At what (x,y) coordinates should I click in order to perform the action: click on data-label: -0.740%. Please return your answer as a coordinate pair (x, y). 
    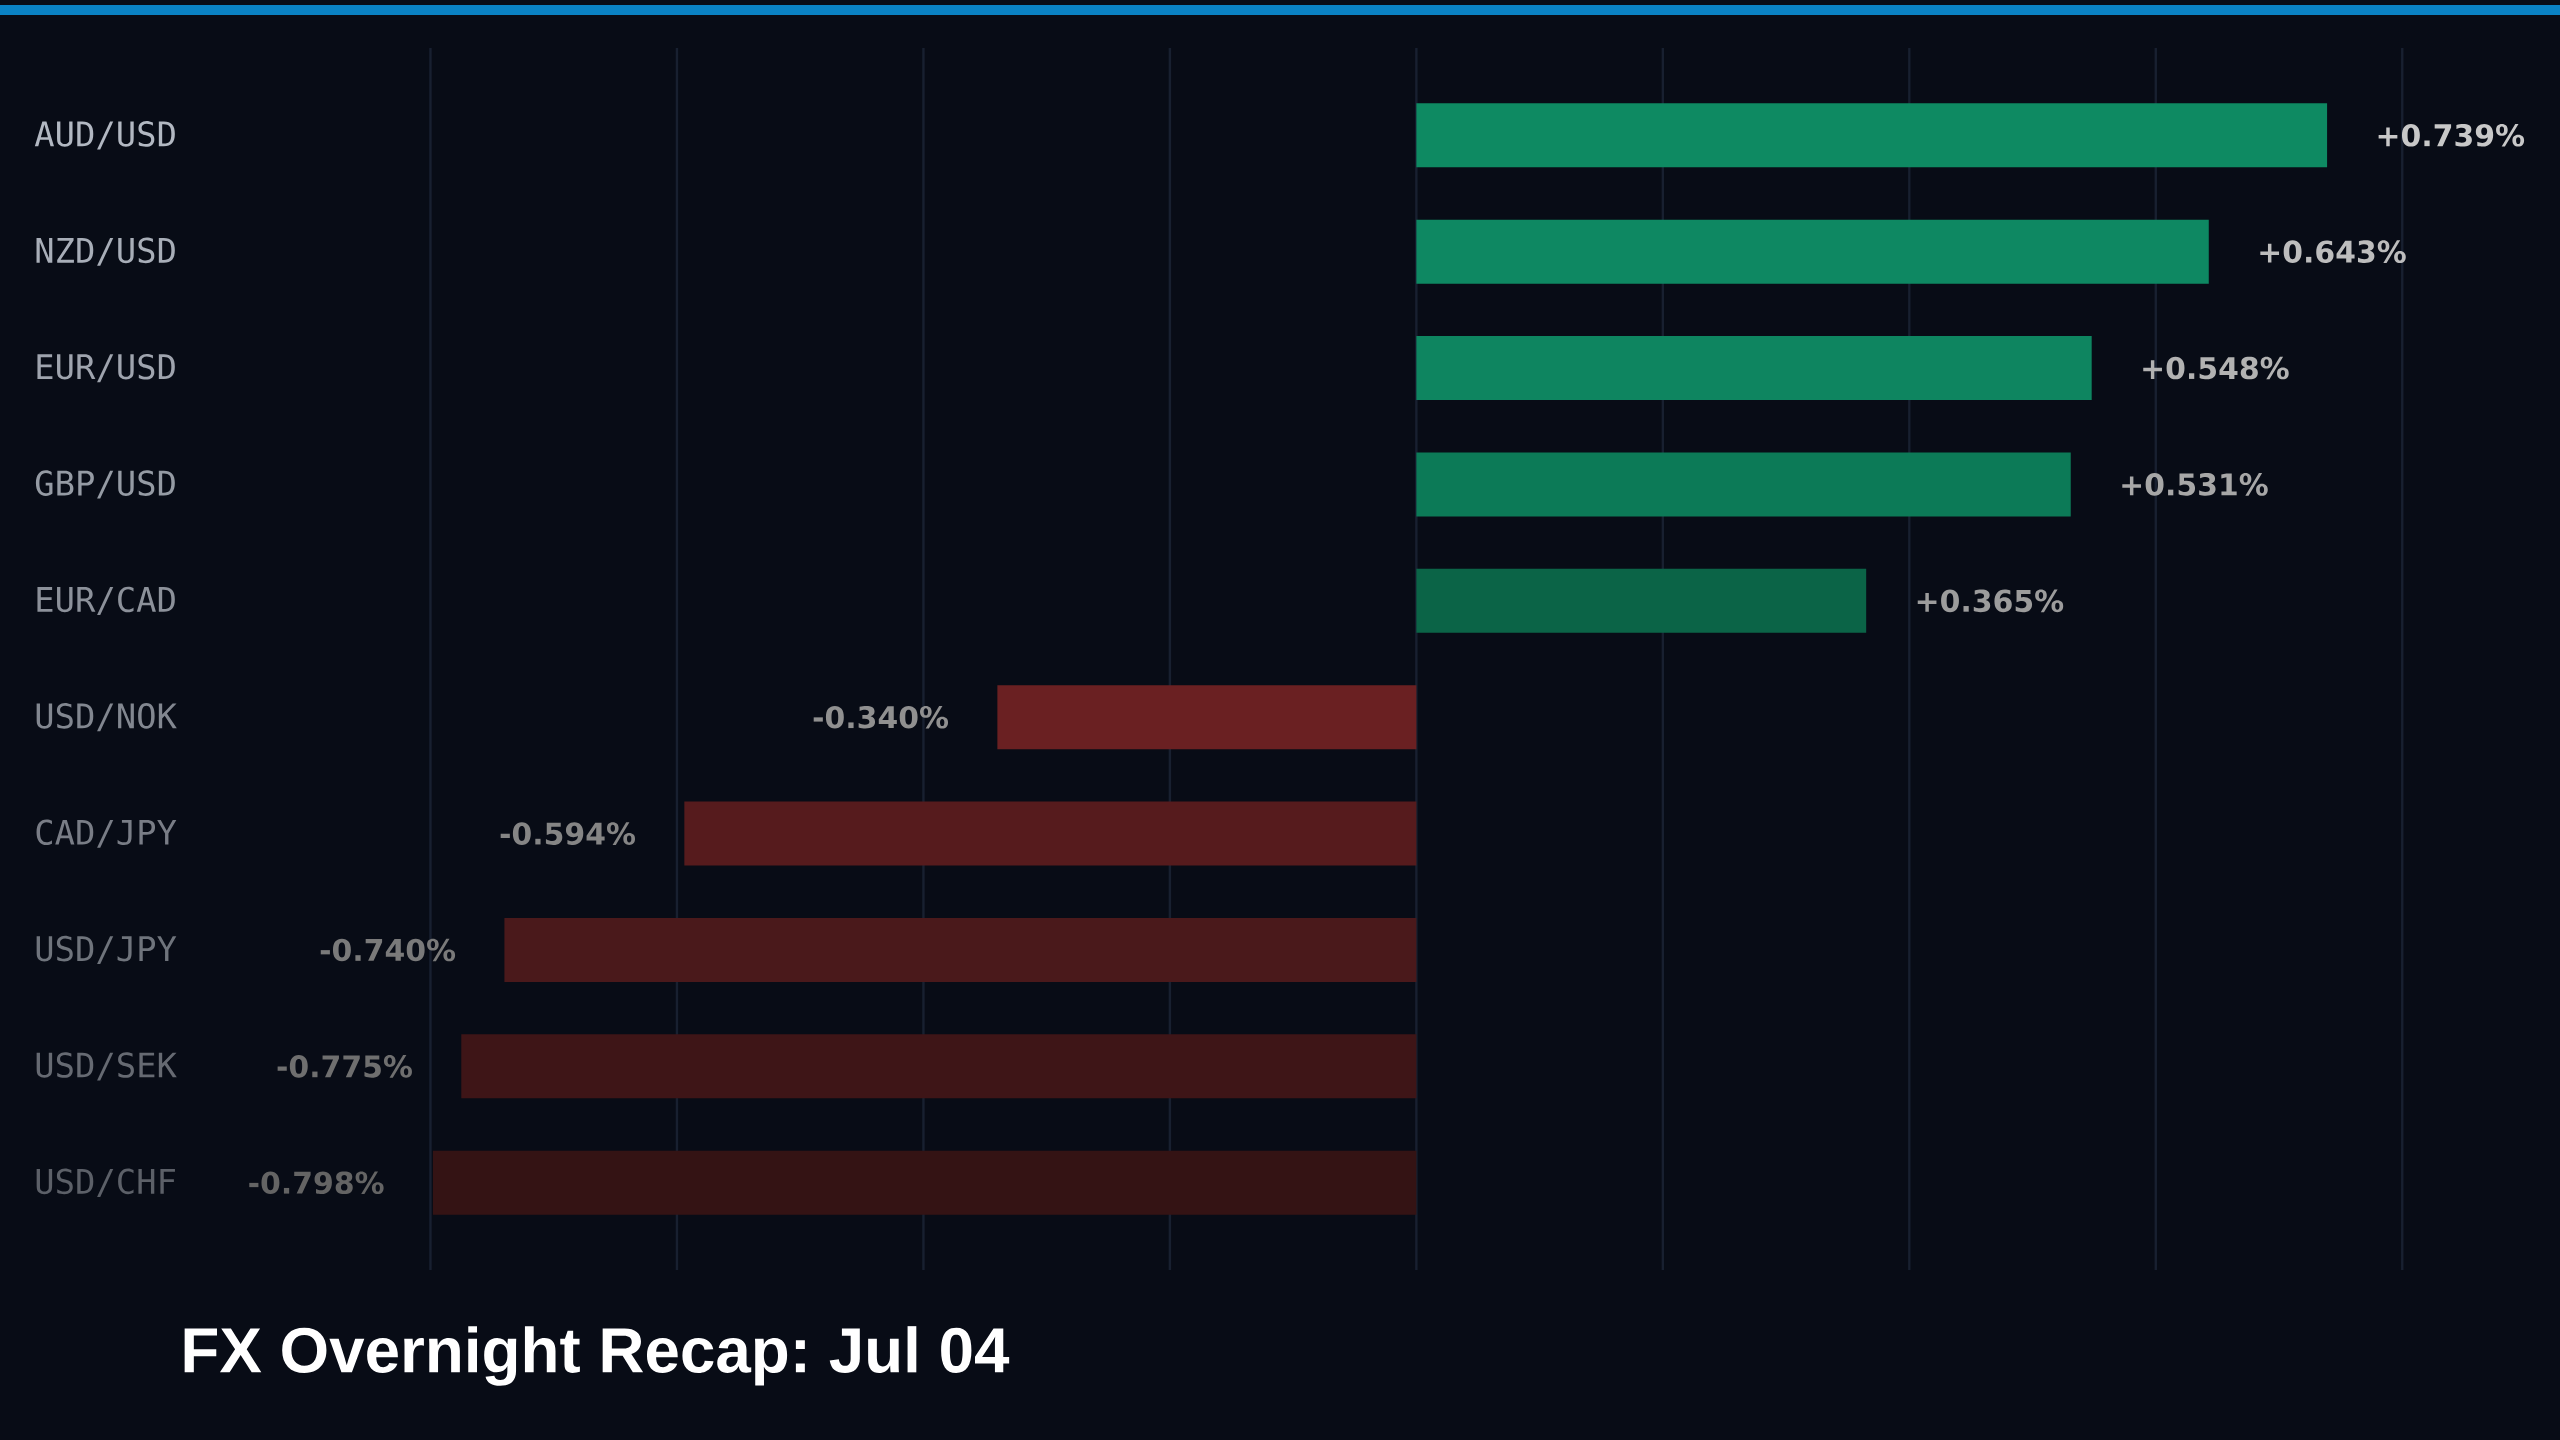
    Looking at the image, I should click on (388, 950).